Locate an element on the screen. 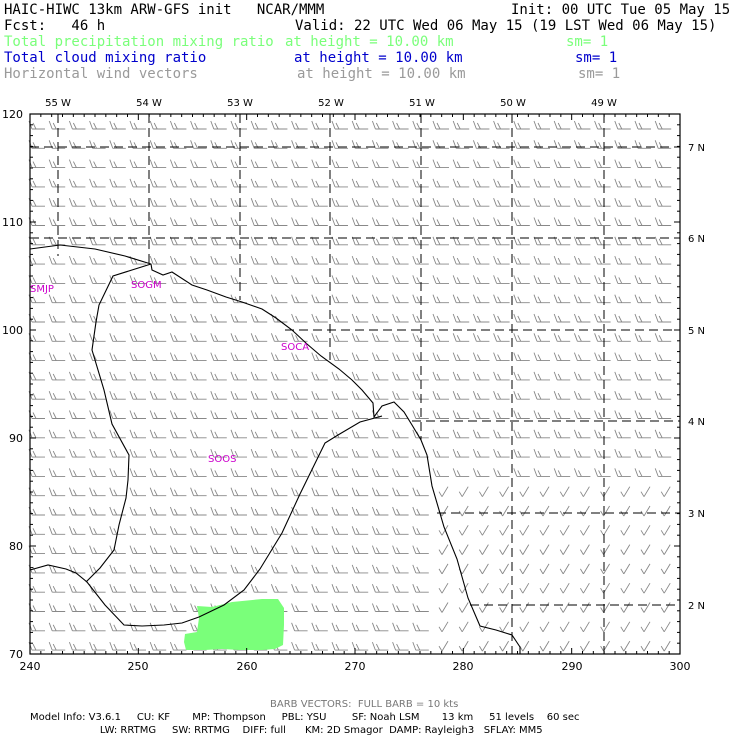  border-west is located at coordinates (118, 423).